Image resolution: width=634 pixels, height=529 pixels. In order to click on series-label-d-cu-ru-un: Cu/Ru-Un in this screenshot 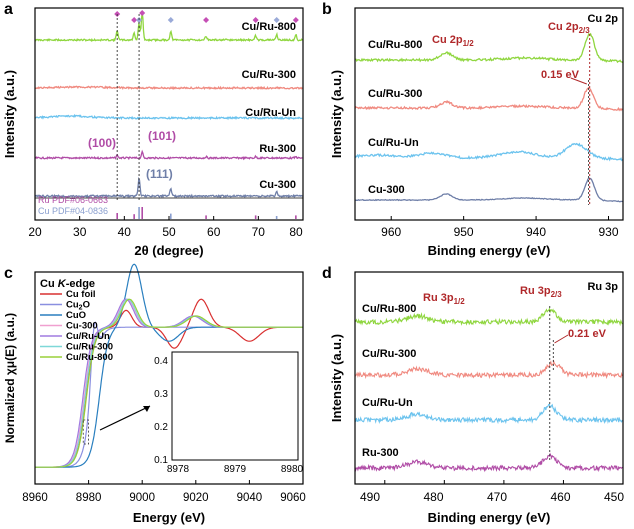, I will do `click(387, 403)`.